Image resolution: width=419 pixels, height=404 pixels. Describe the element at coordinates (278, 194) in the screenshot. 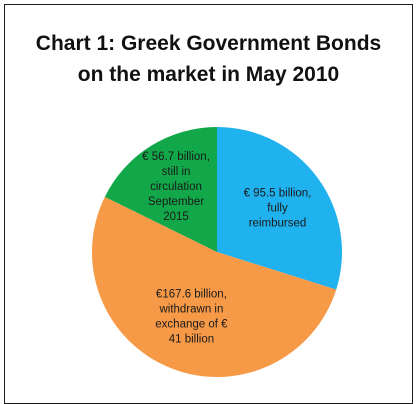

I see `slice-label-0-line-0: € 95.5 billion,` at that location.